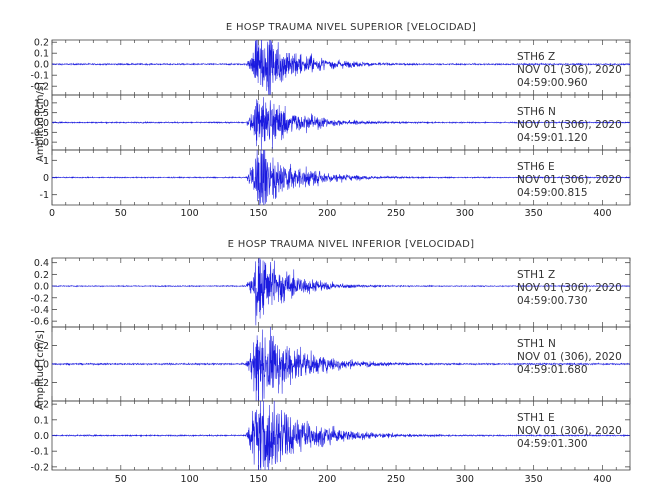 The image size is (650, 500). I want to click on time-label: 04:59:01.300, so click(552, 444).